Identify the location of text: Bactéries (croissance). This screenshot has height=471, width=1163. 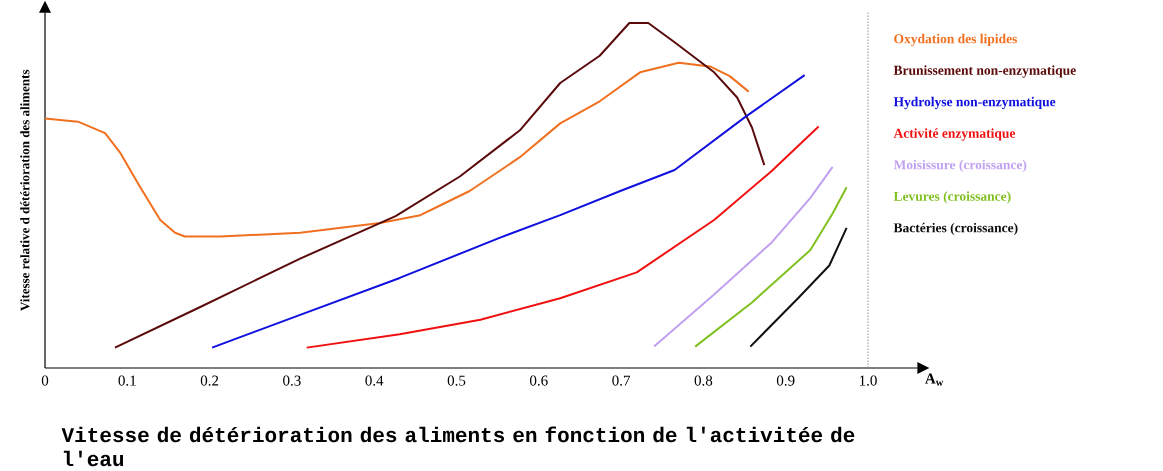
(955, 229).